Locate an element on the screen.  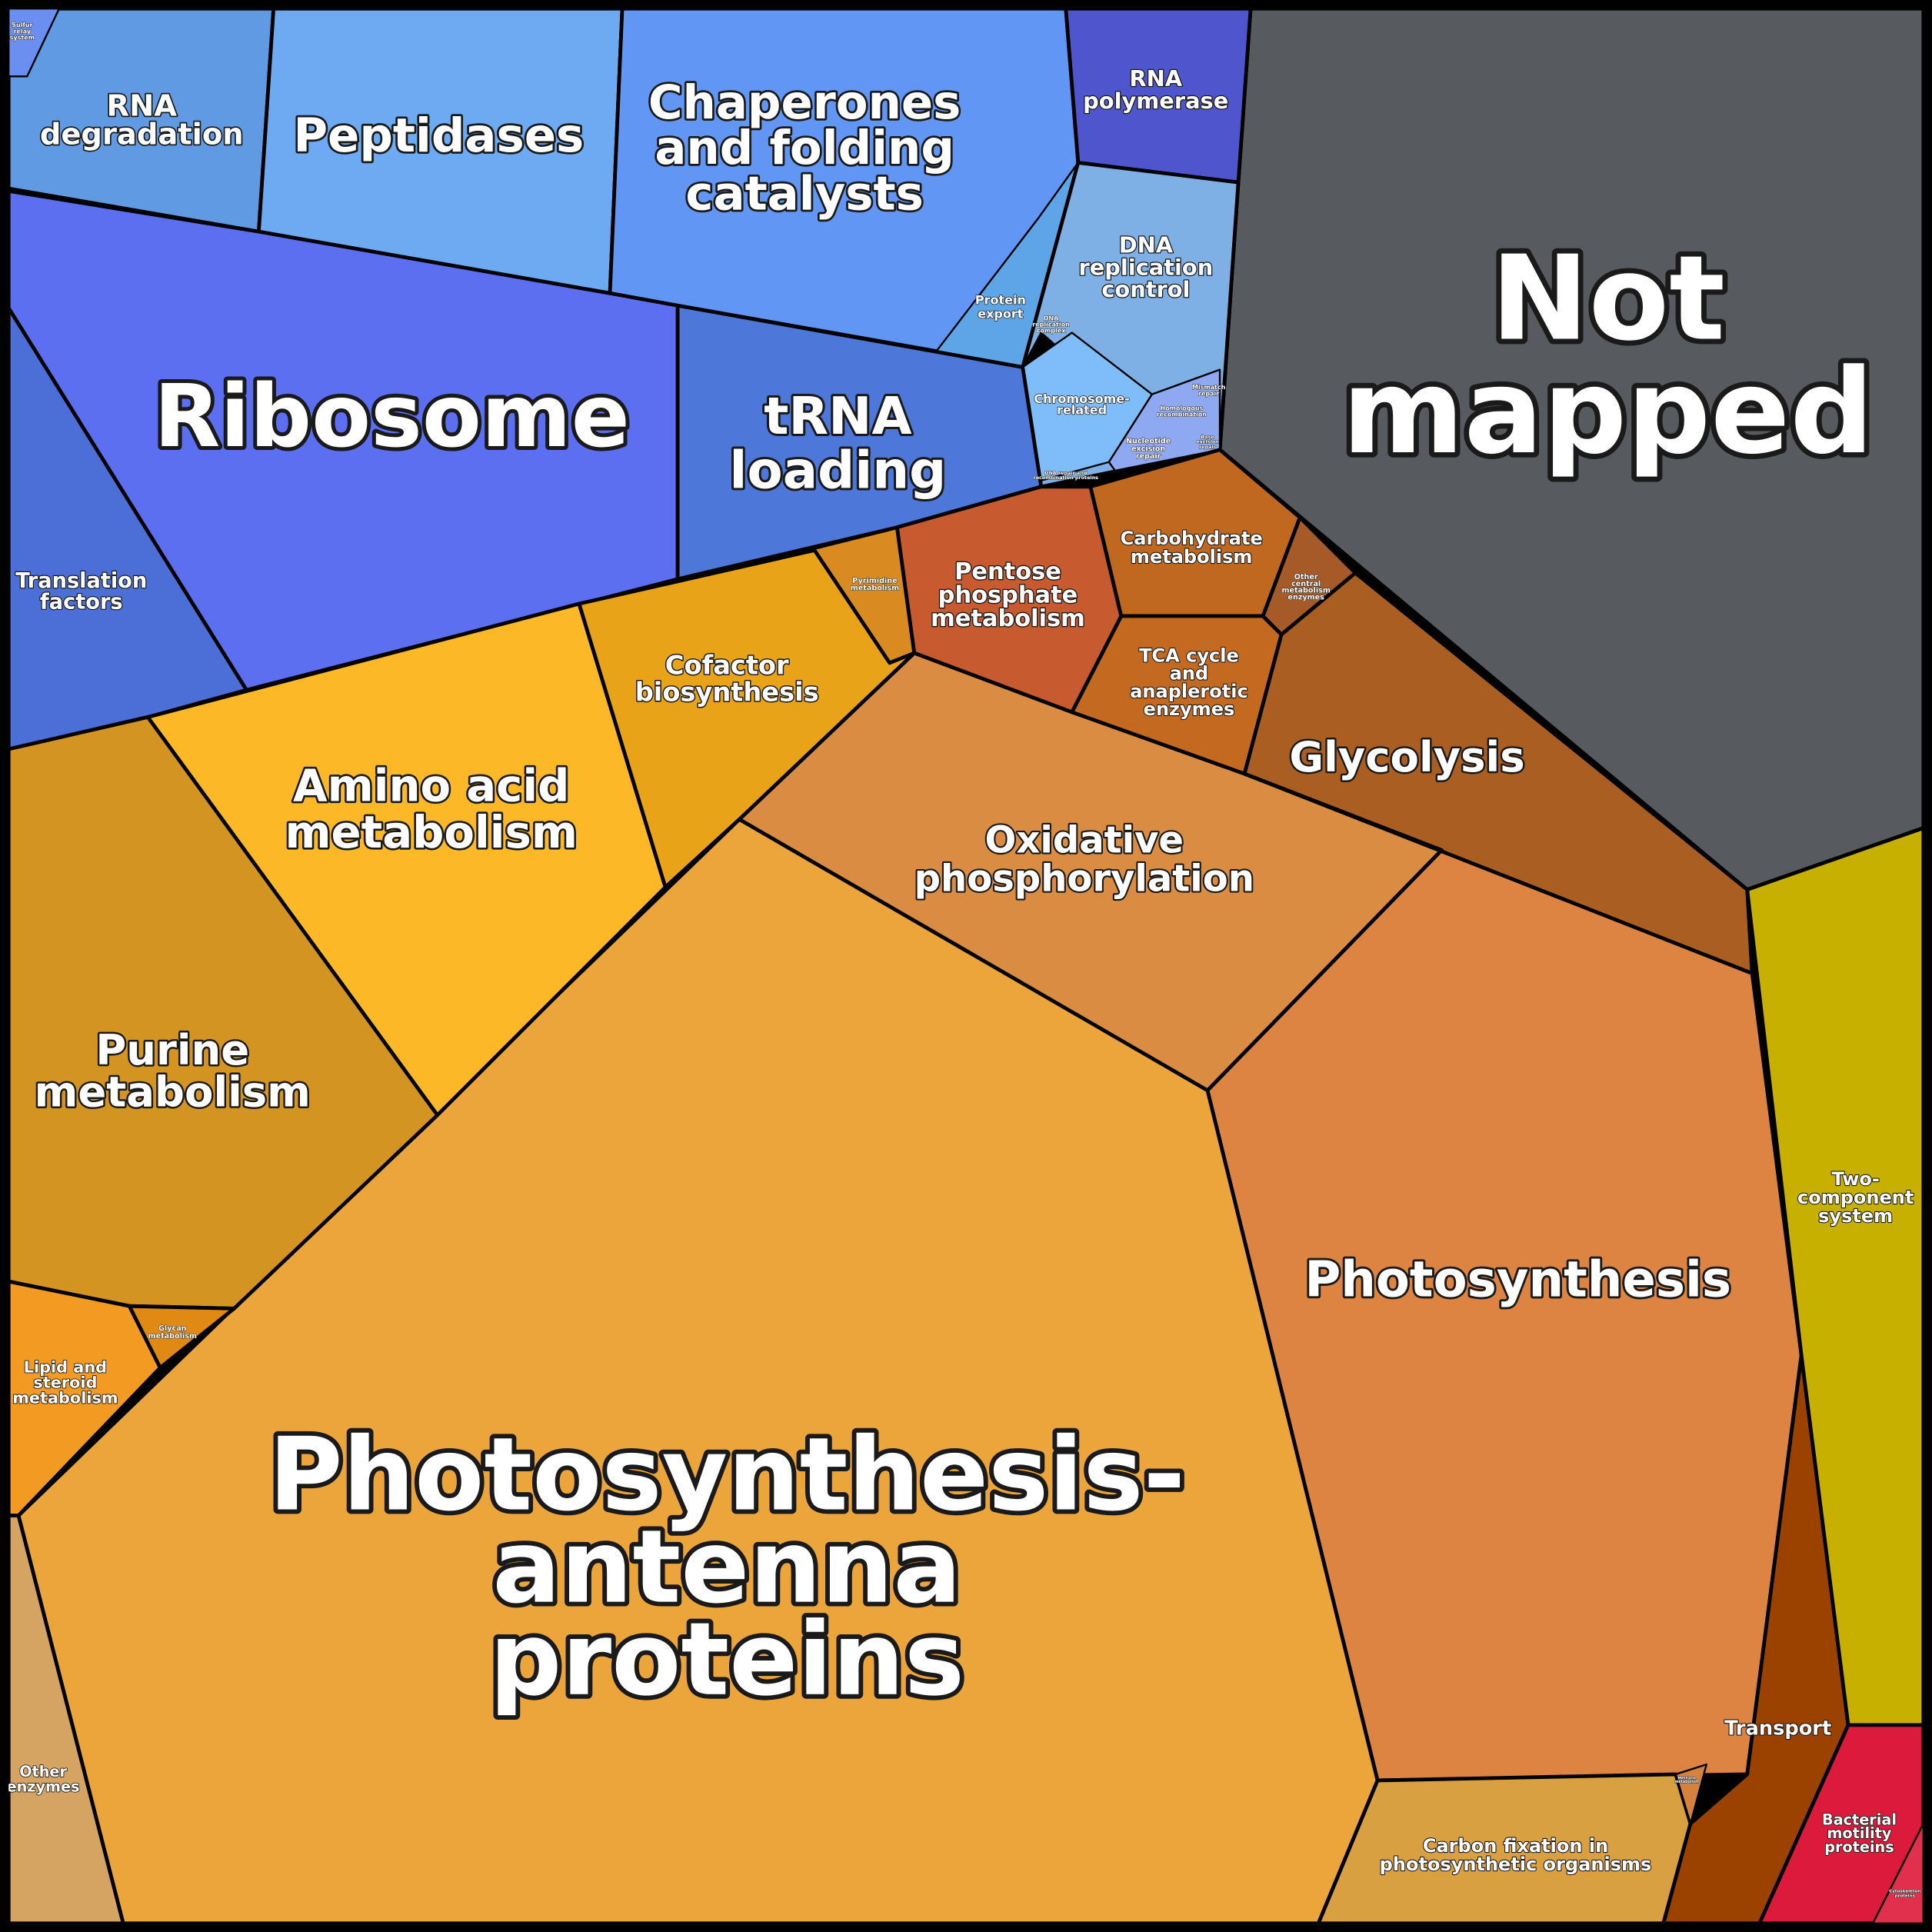
label-line: export is located at coordinates (1001, 313).